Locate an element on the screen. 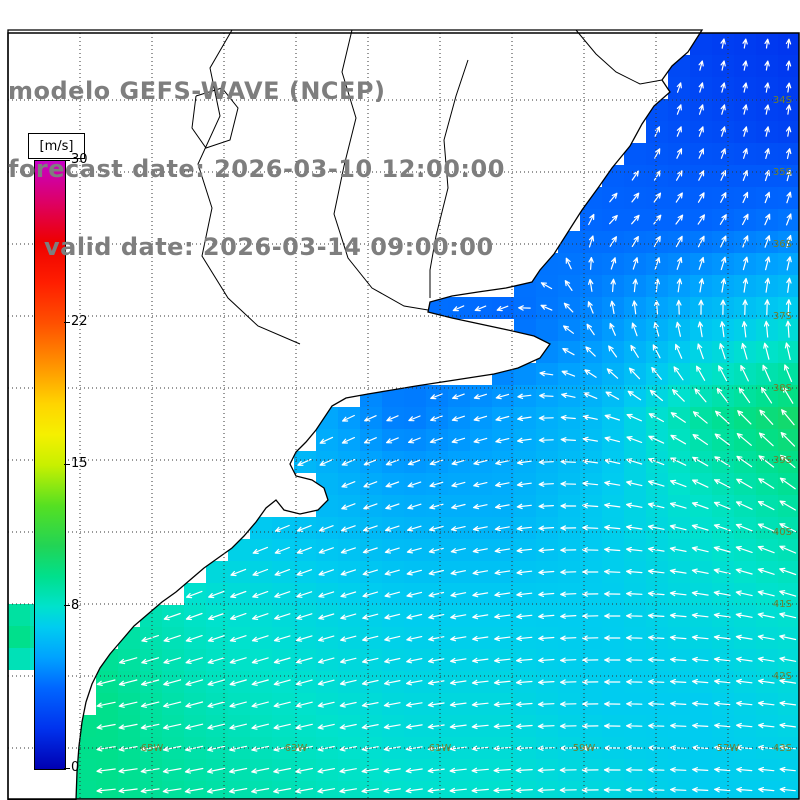  ocean-cell is located at coordinates (635, 154).